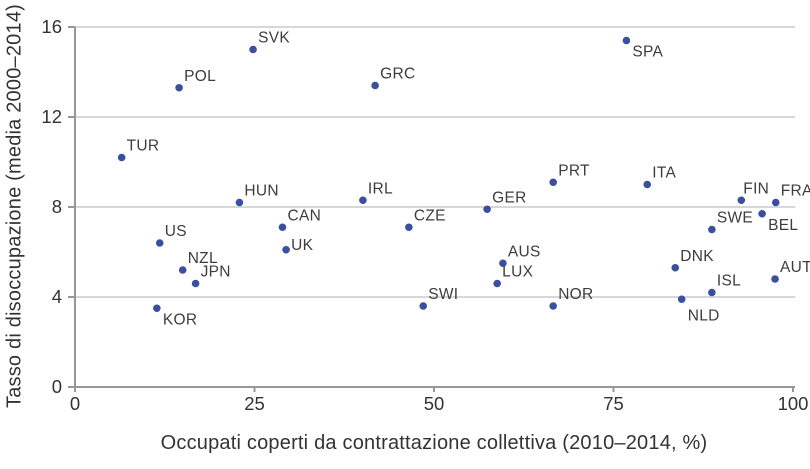  Describe the element at coordinates (57, 206) in the screenshot. I see `y-tick-label: 8` at that location.